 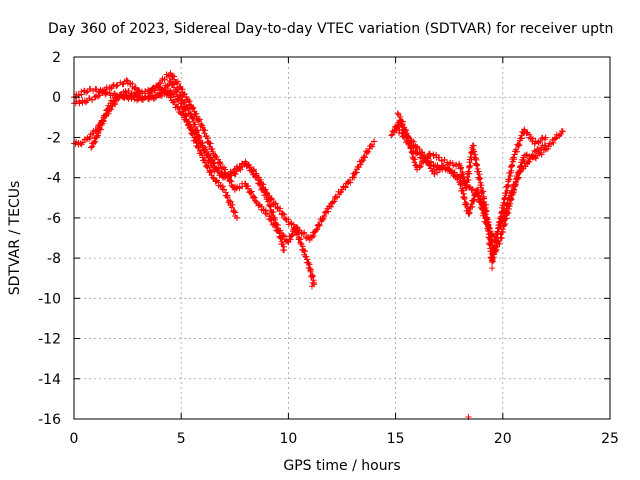 I want to click on y-tick-label: -6, so click(x=54, y=219).